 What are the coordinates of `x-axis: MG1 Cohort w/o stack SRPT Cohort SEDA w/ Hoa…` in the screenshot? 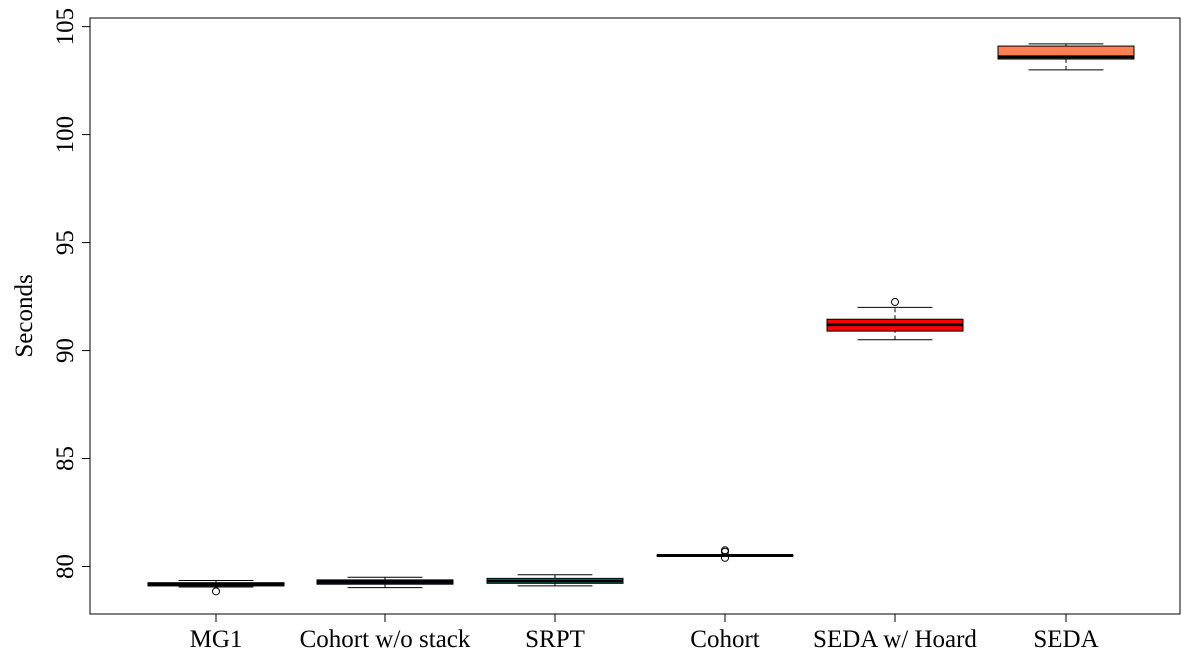 It's located at (644, 633).